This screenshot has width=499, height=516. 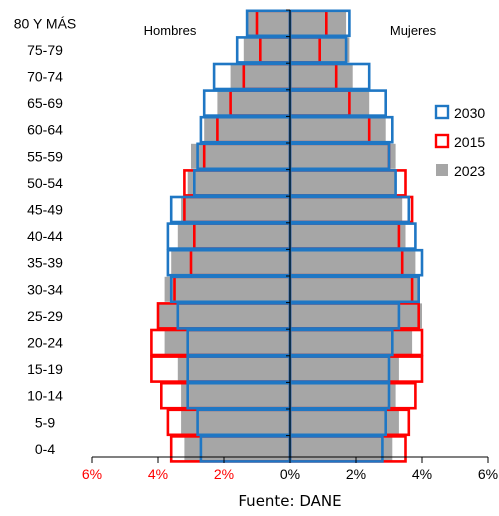 What do you see at coordinates (45, 263) in the screenshot?
I see `category-label: 35-39` at bounding box center [45, 263].